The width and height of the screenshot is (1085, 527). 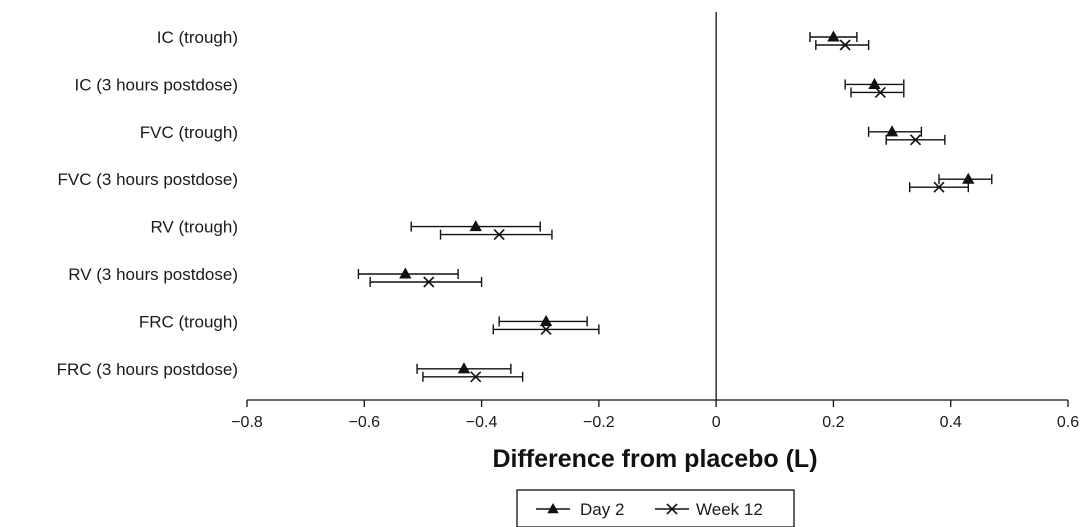 I want to click on x-axis-title: Difference from placebo (L), so click(x=654, y=459).